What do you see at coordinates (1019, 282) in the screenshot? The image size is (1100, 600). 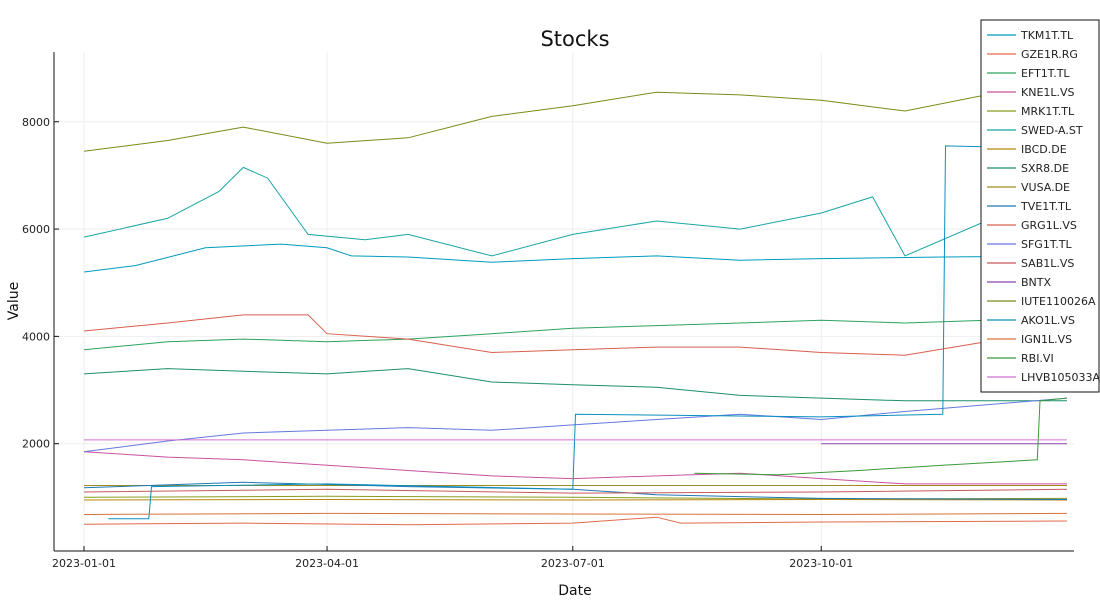 I see `legend-item-13: BNTX` at bounding box center [1019, 282].